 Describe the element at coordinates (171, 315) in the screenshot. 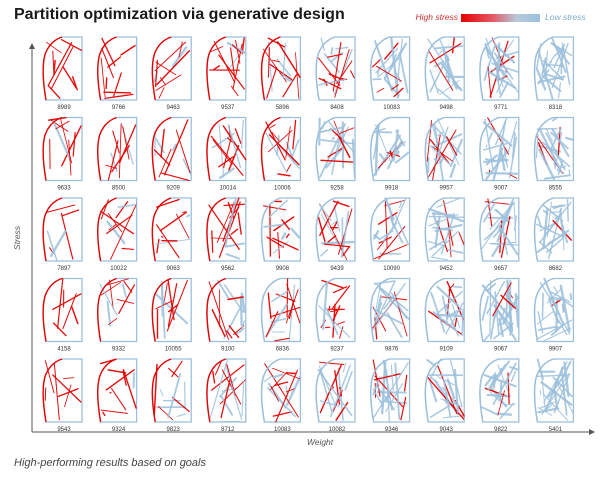

I see `design-cell: 10055` at that location.